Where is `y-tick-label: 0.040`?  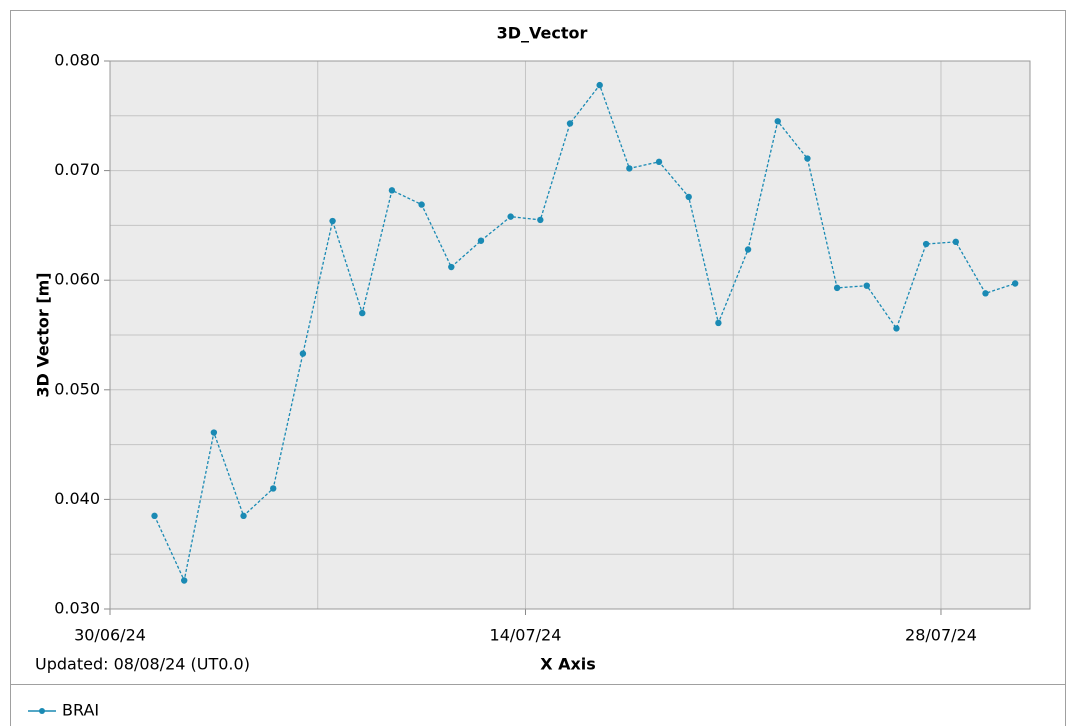 y-tick-label: 0.040 is located at coordinates (77, 498).